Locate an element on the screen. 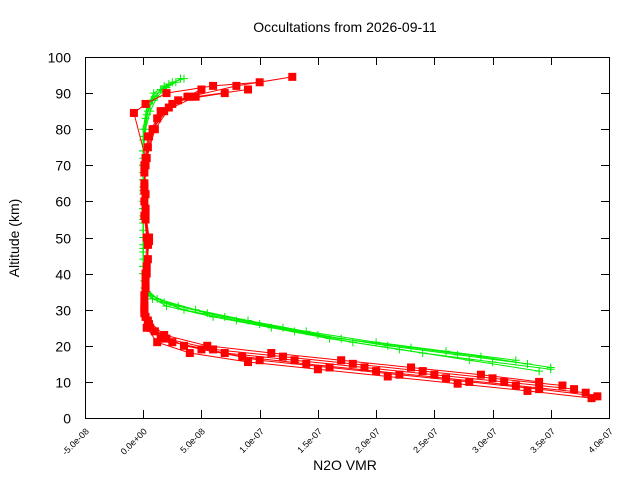 This screenshot has height=480, width=640. y-tick-label: 0 is located at coordinates (67, 419).